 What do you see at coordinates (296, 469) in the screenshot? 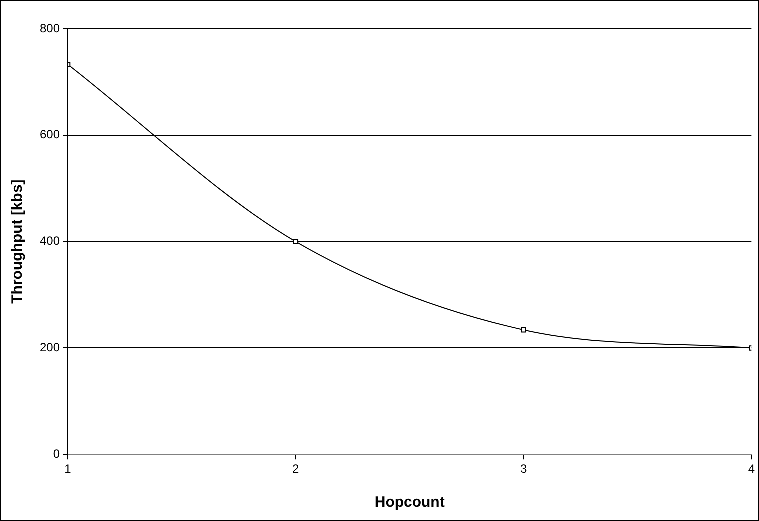
I see `x-tick-label: 2` at bounding box center [296, 469].